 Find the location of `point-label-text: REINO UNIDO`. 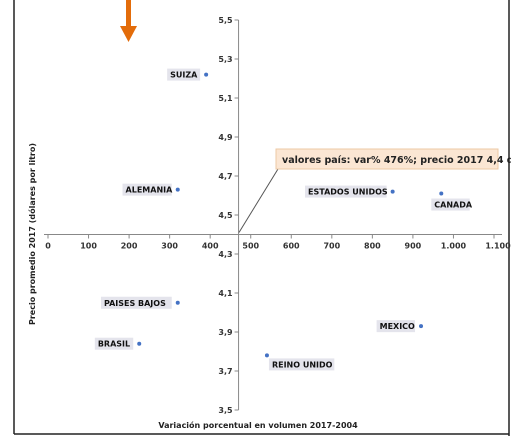

point-label-text: REINO UNIDO is located at coordinates (302, 364).